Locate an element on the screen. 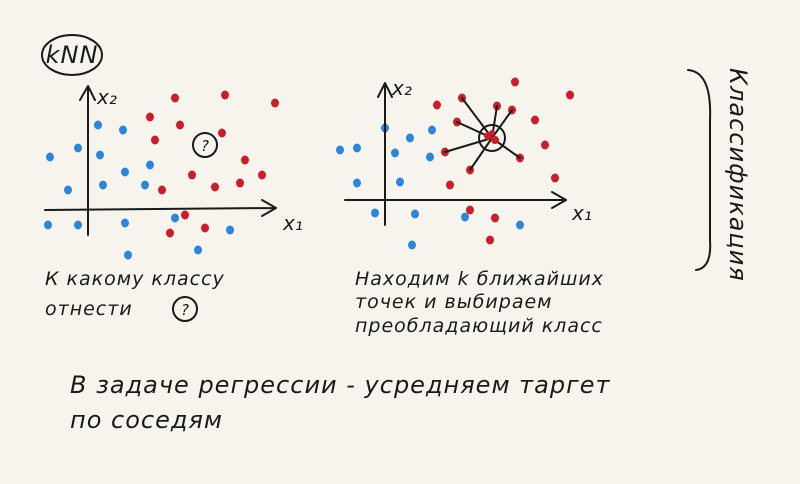  side-label: Классификация is located at coordinates (738, 175).